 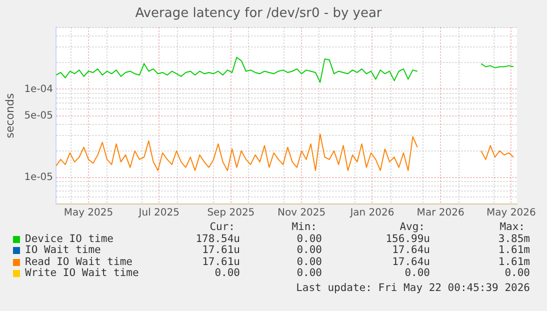 I want to click on text: Min:, so click(x=303, y=227).